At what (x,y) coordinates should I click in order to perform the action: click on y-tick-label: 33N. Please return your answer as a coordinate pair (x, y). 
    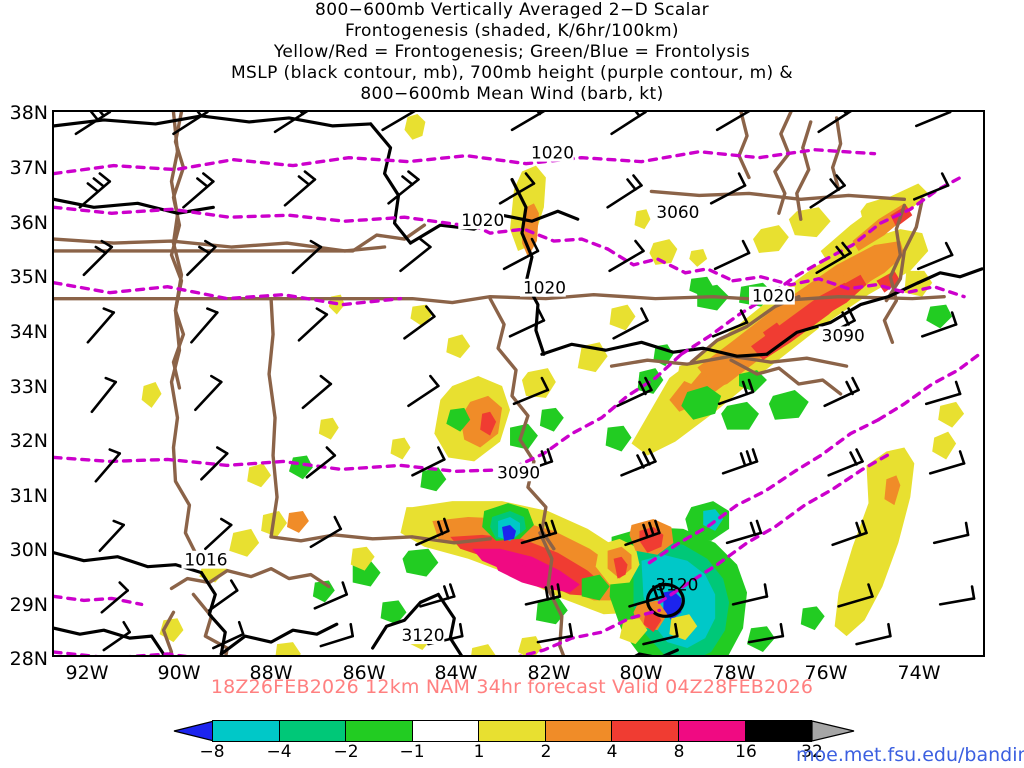
    Looking at the image, I should click on (28, 387).